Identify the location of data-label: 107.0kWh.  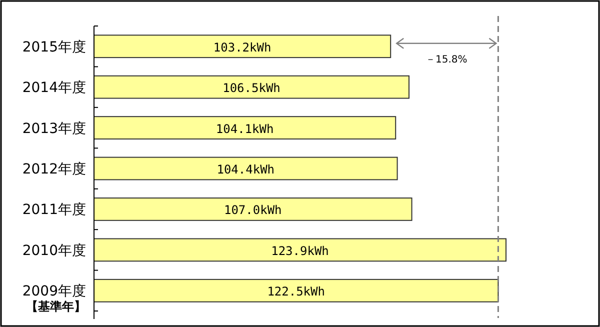
(253, 210).